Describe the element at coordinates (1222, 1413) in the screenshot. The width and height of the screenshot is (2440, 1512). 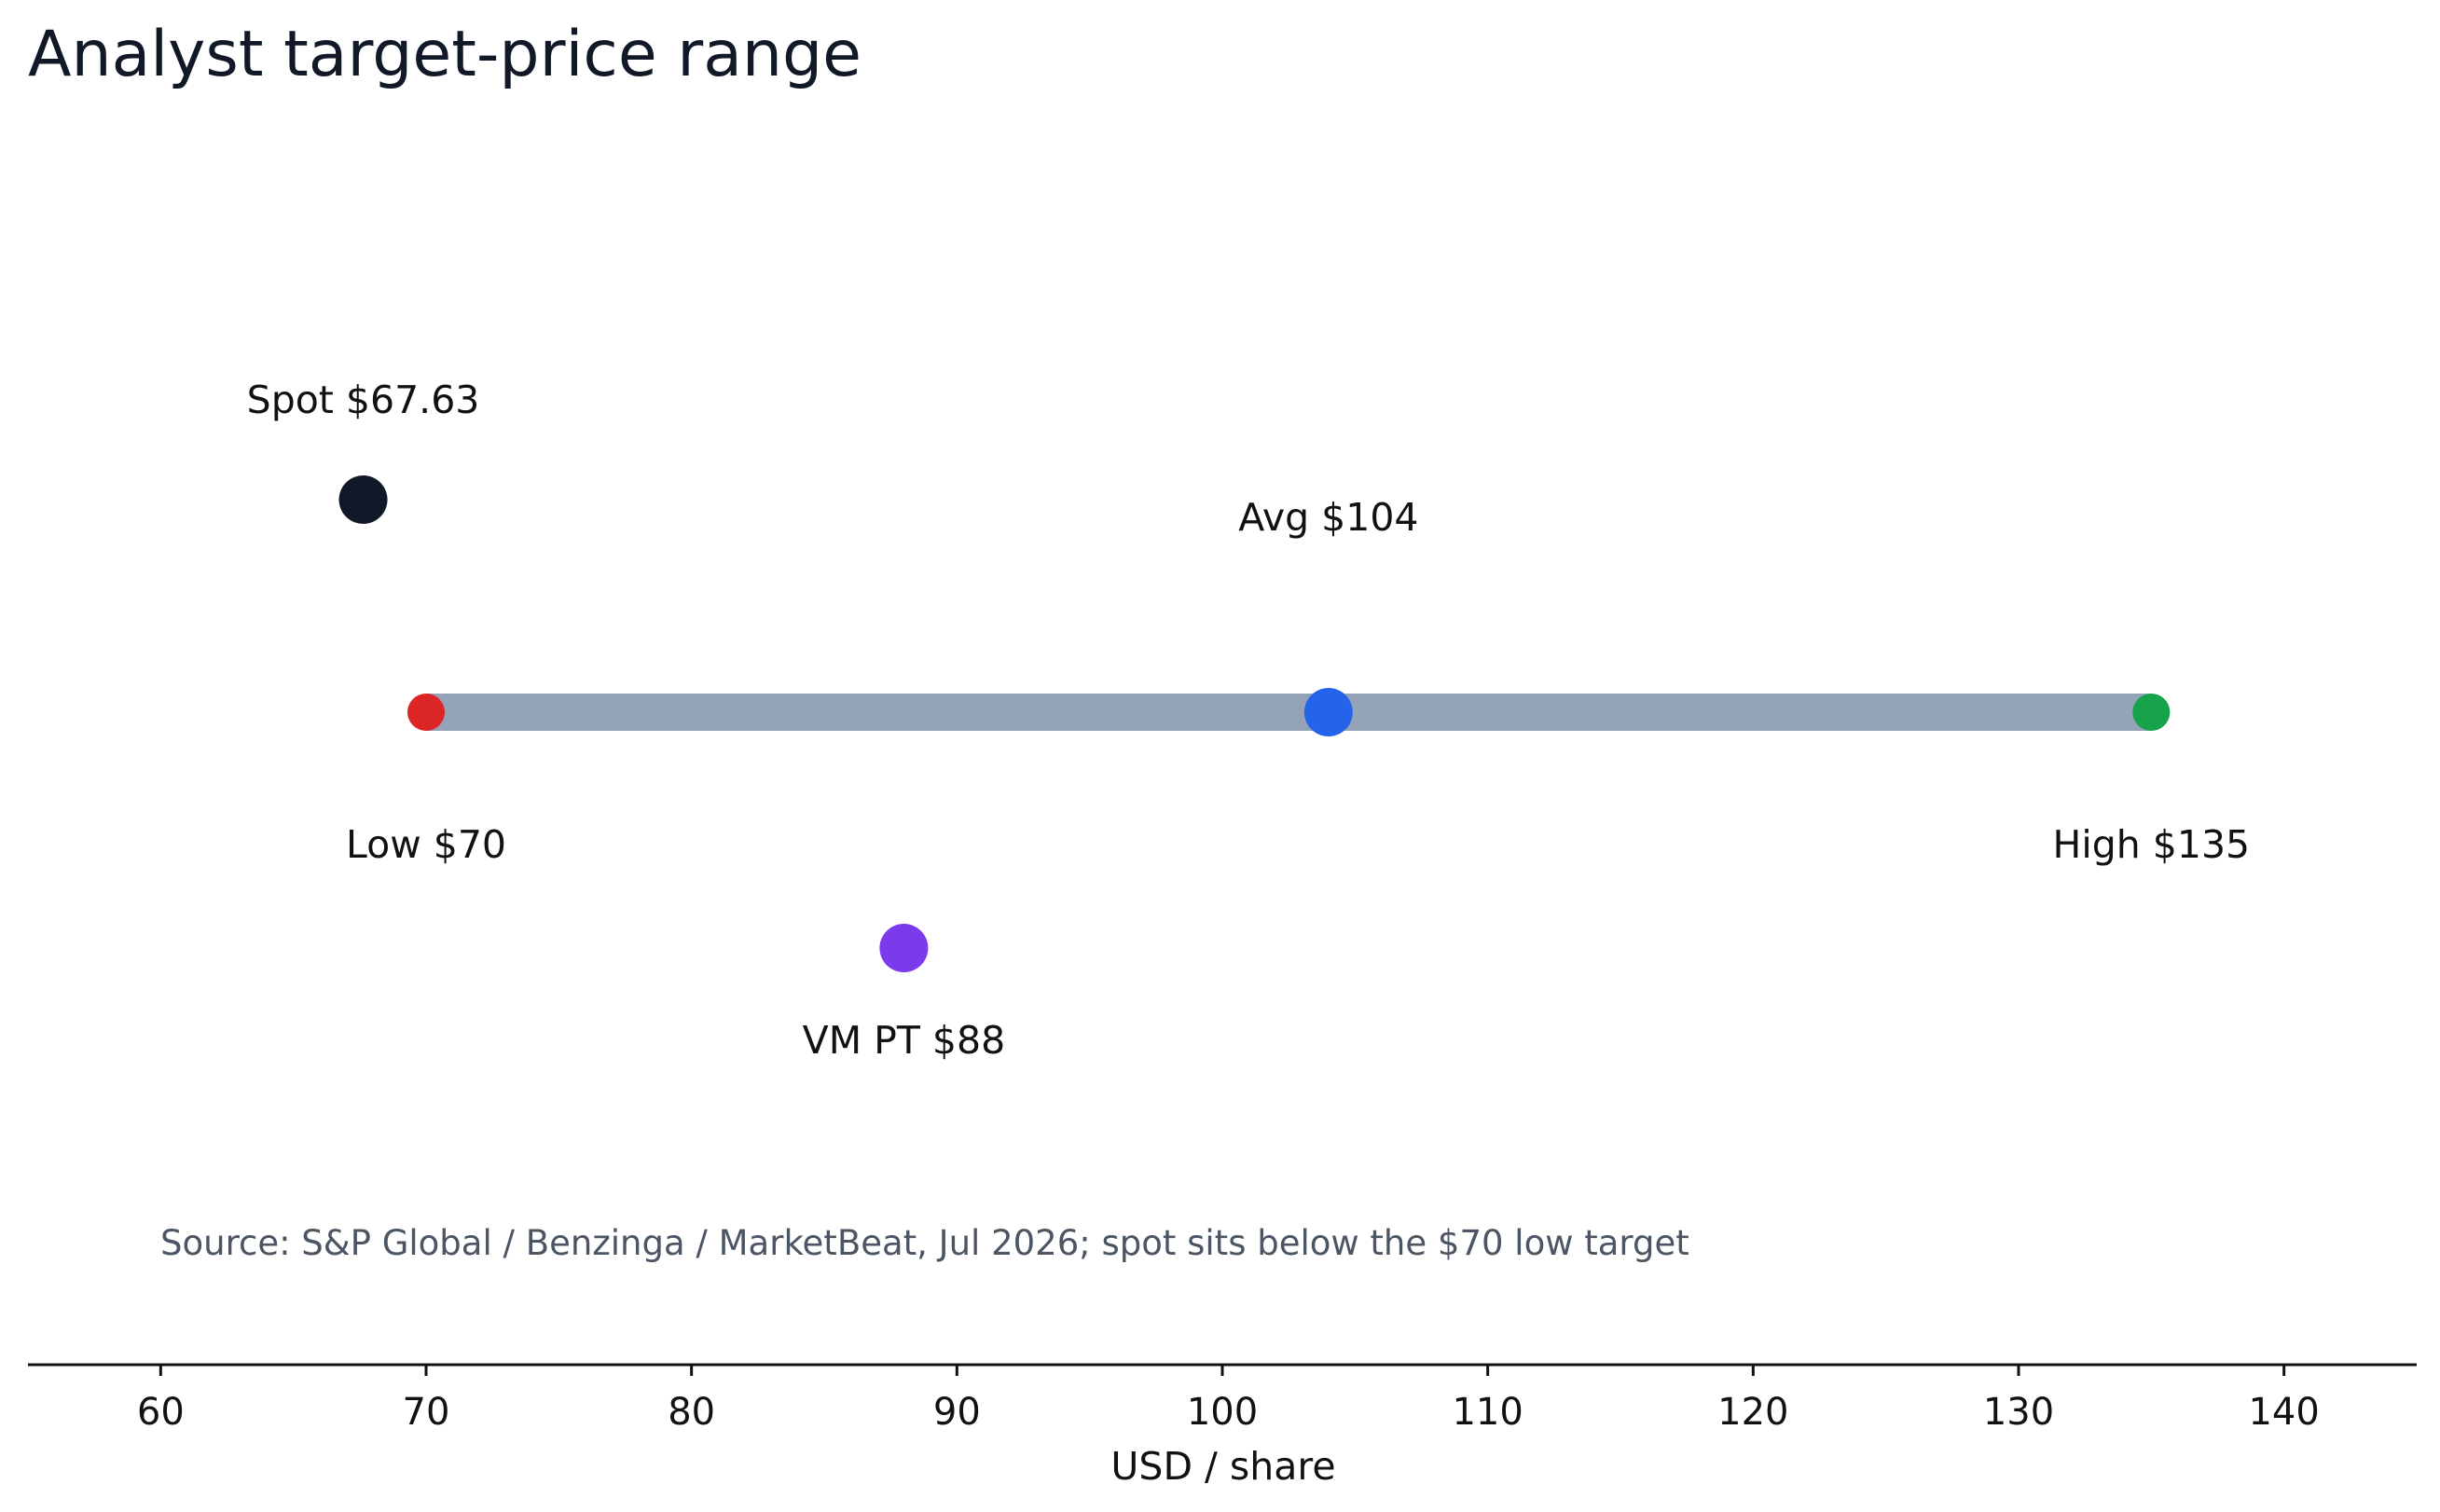
I see `x-tick-label-100: 100` at that location.